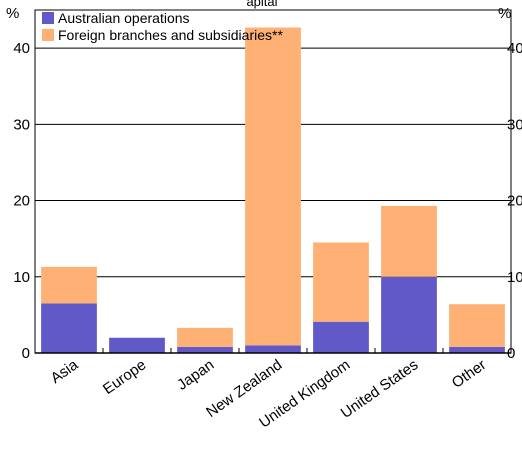  Describe the element at coordinates (469, 373) in the screenshot. I see `x-tick-label-other: Other` at that location.